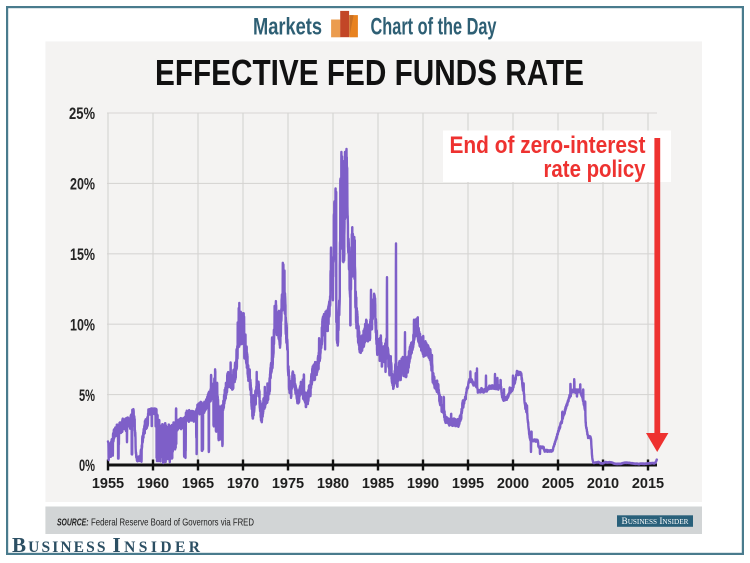 The height and width of the screenshot is (563, 750). What do you see at coordinates (73, 522) in the screenshot?
I see `svg-text: SOURCE:` at bounding box center [73, 522].